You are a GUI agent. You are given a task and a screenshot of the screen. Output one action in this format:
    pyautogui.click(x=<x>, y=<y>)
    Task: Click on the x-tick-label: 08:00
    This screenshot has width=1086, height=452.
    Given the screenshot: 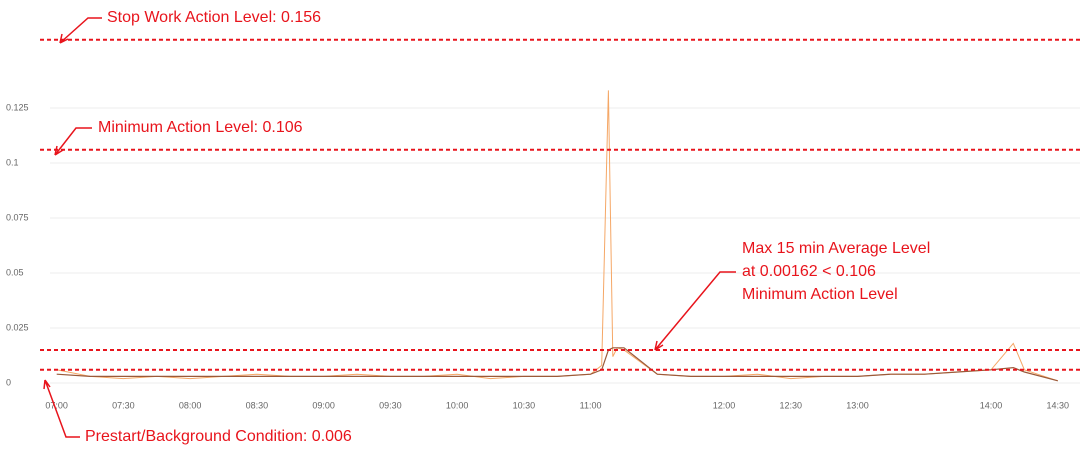 What is the action you would take?
    pyautogui.click(x=190, y=405)
    